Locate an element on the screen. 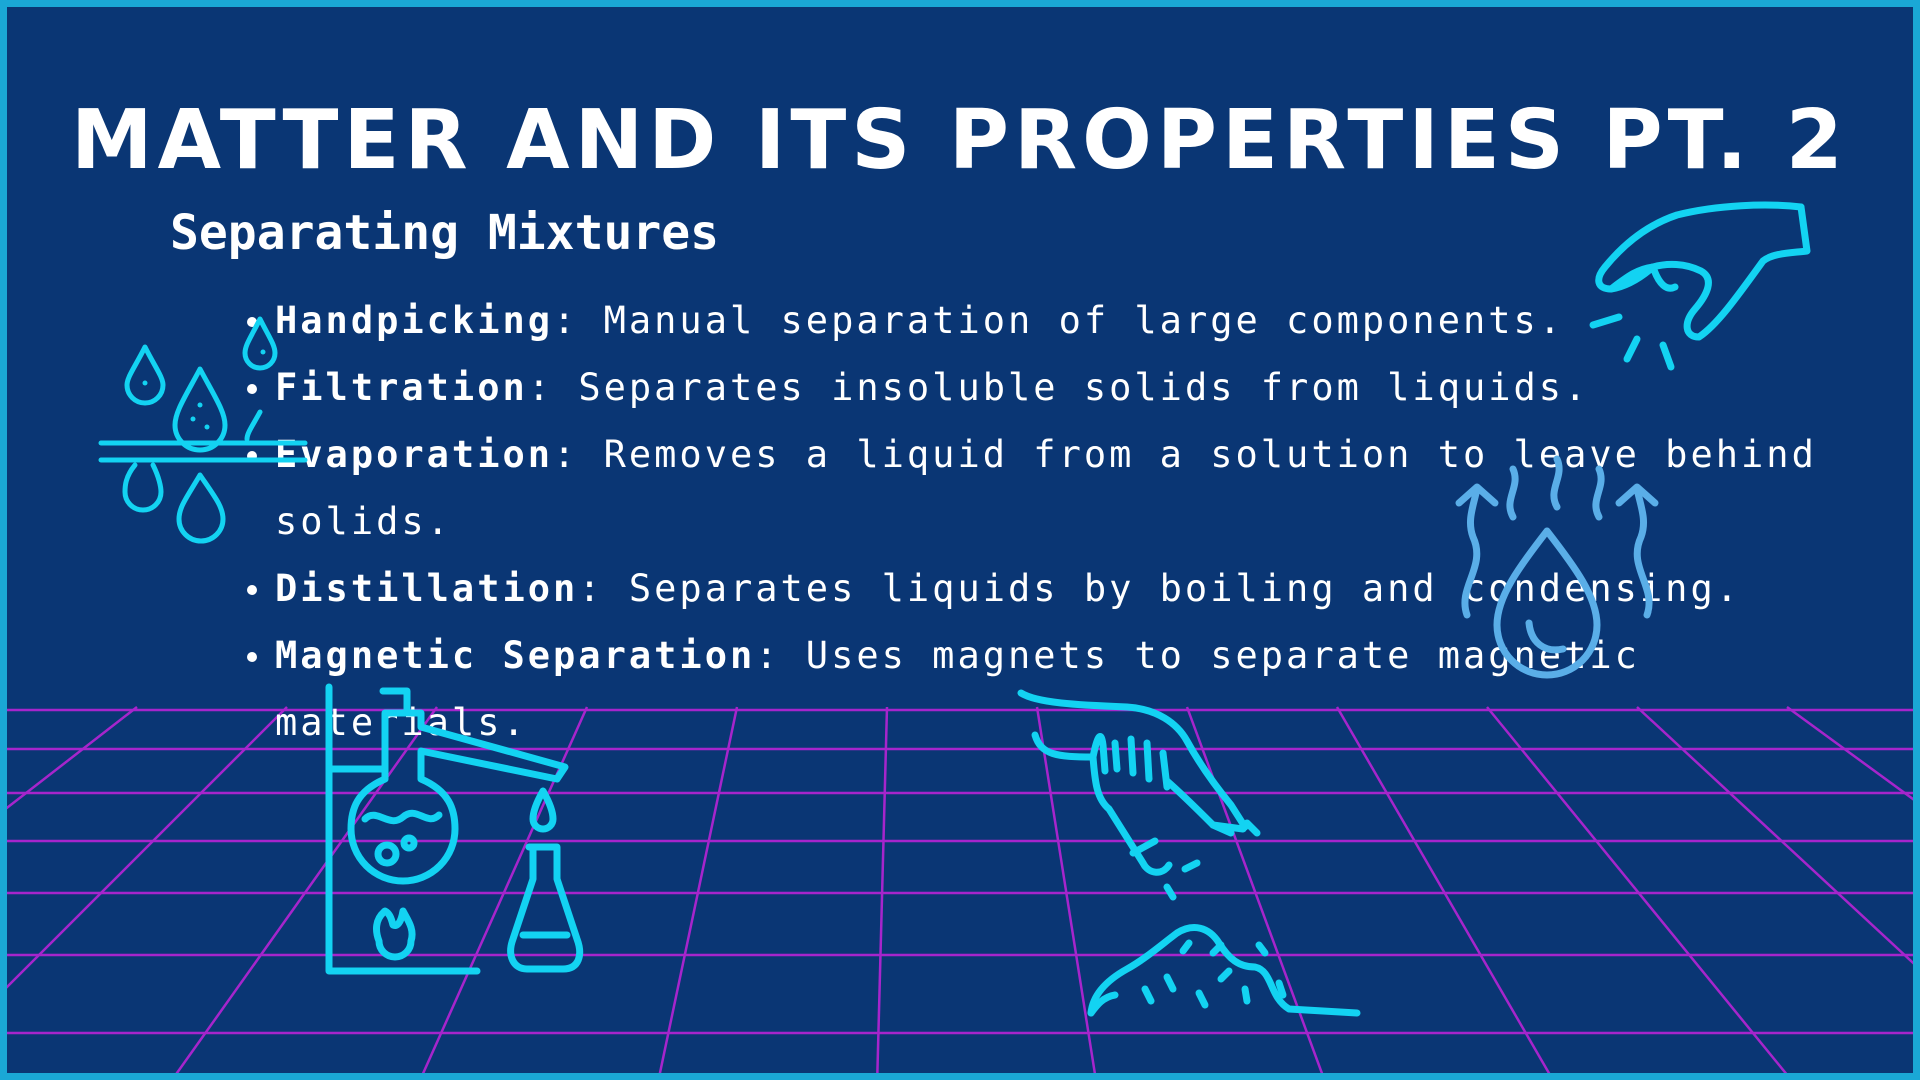  bullet-term: Handpicking is located at coordinates (414, 320).